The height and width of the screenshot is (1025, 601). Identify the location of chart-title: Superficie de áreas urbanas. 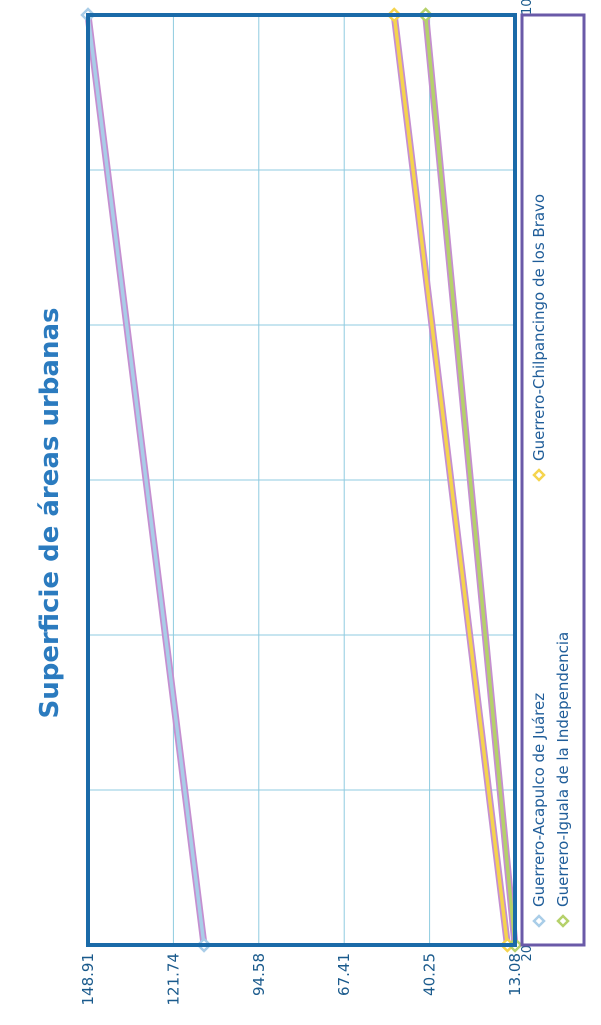
(50, 513).